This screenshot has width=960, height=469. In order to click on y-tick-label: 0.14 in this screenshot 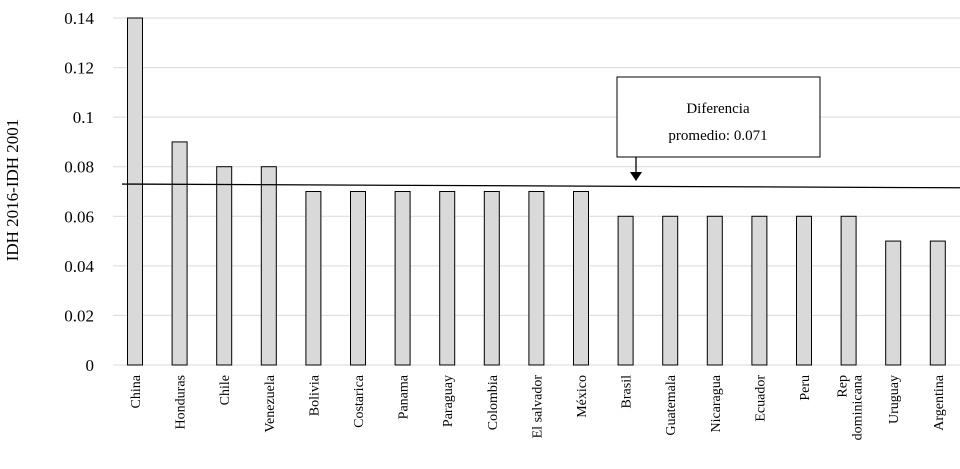, I will do `click(79, 18)`.